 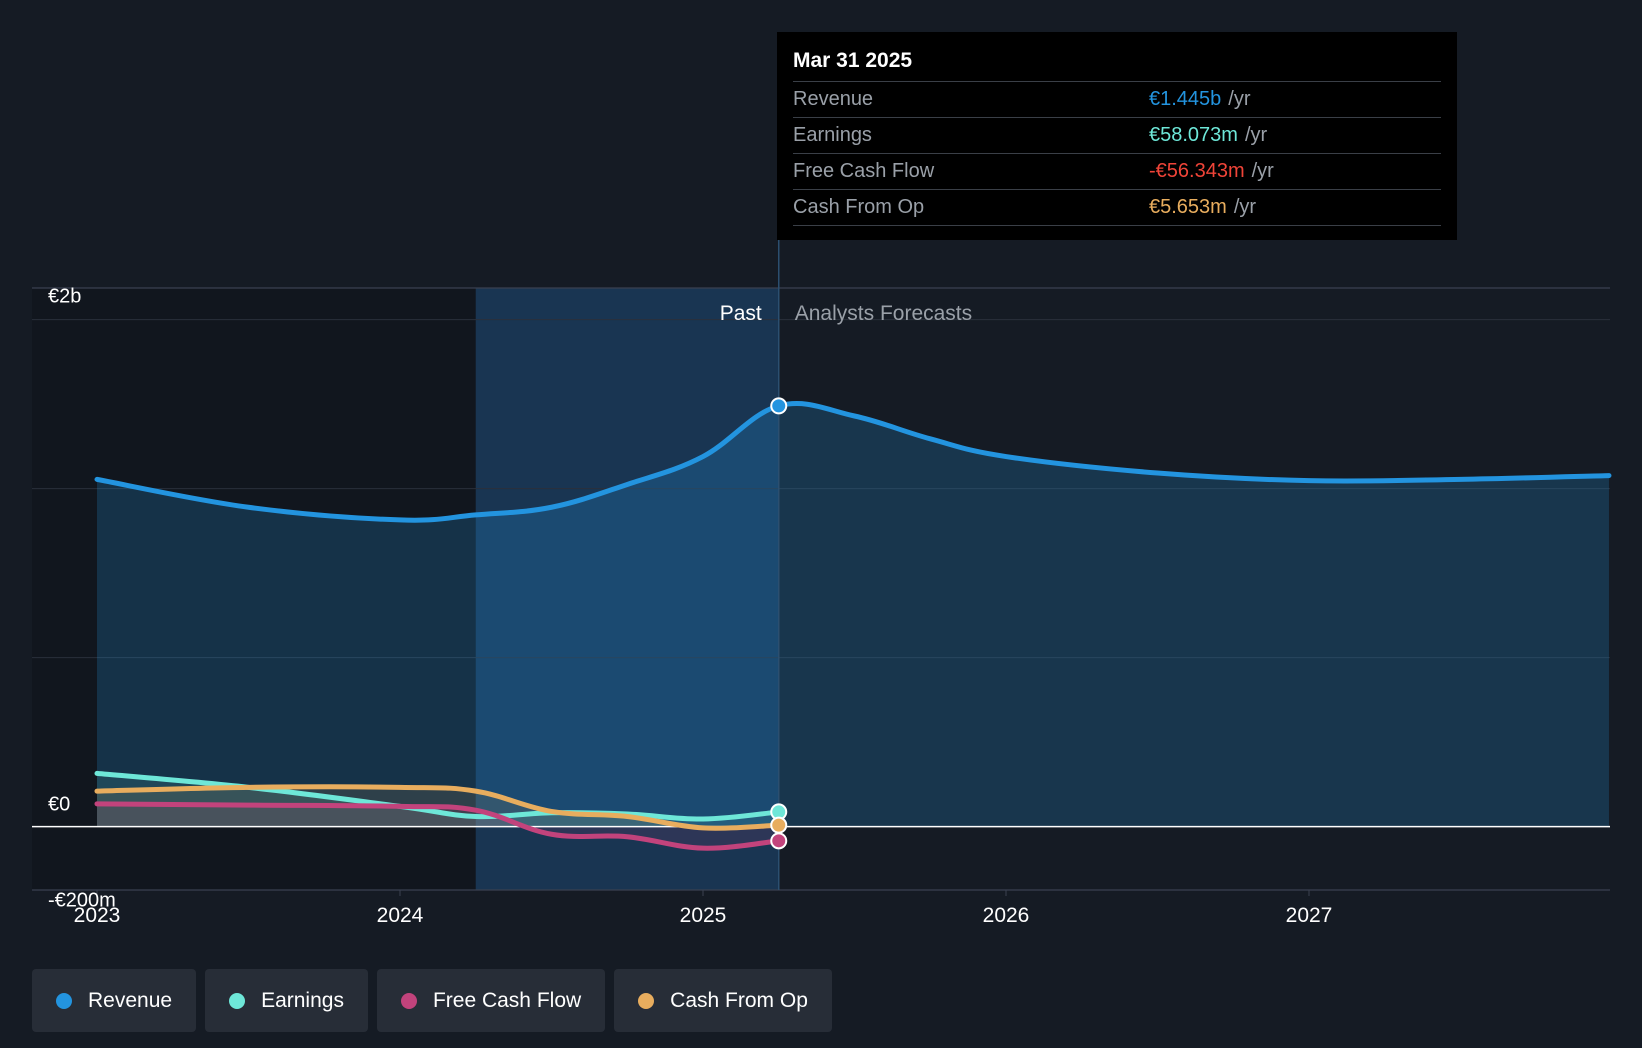 I want to click on cash-from-op-marker, so click(x=779, y=825).